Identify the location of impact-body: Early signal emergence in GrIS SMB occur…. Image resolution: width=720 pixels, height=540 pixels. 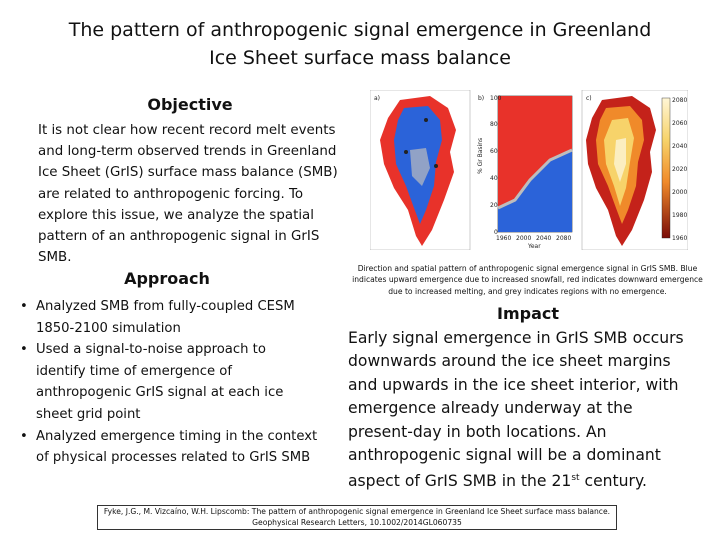
(516, 410).